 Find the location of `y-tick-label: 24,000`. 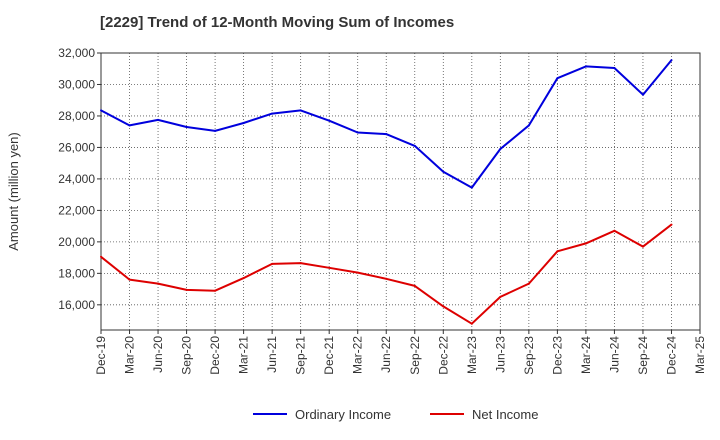

y-tick-label: 24,000 is located at coordinates (76, 179).